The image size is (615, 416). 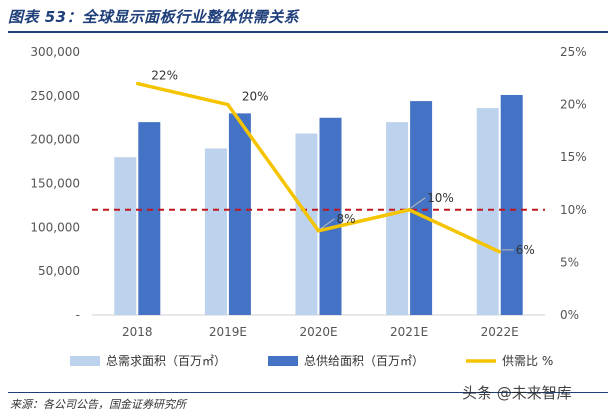 What do you see at coordinates (409, 332) in the screenshot?
I see `x-tick-label: 2021E` at bounding box center [409, 332].